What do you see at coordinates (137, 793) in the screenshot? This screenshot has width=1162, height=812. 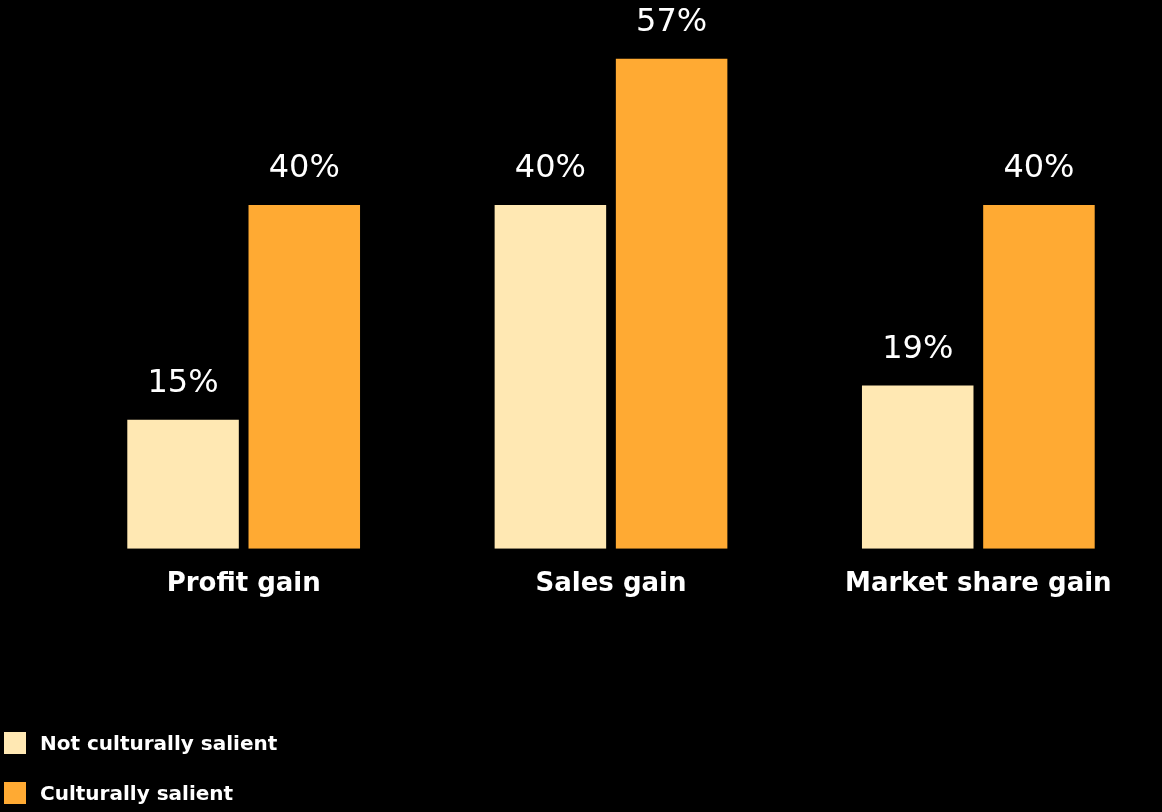 I see `legend-label: Culturally salient` at bounding box center [137, 793].